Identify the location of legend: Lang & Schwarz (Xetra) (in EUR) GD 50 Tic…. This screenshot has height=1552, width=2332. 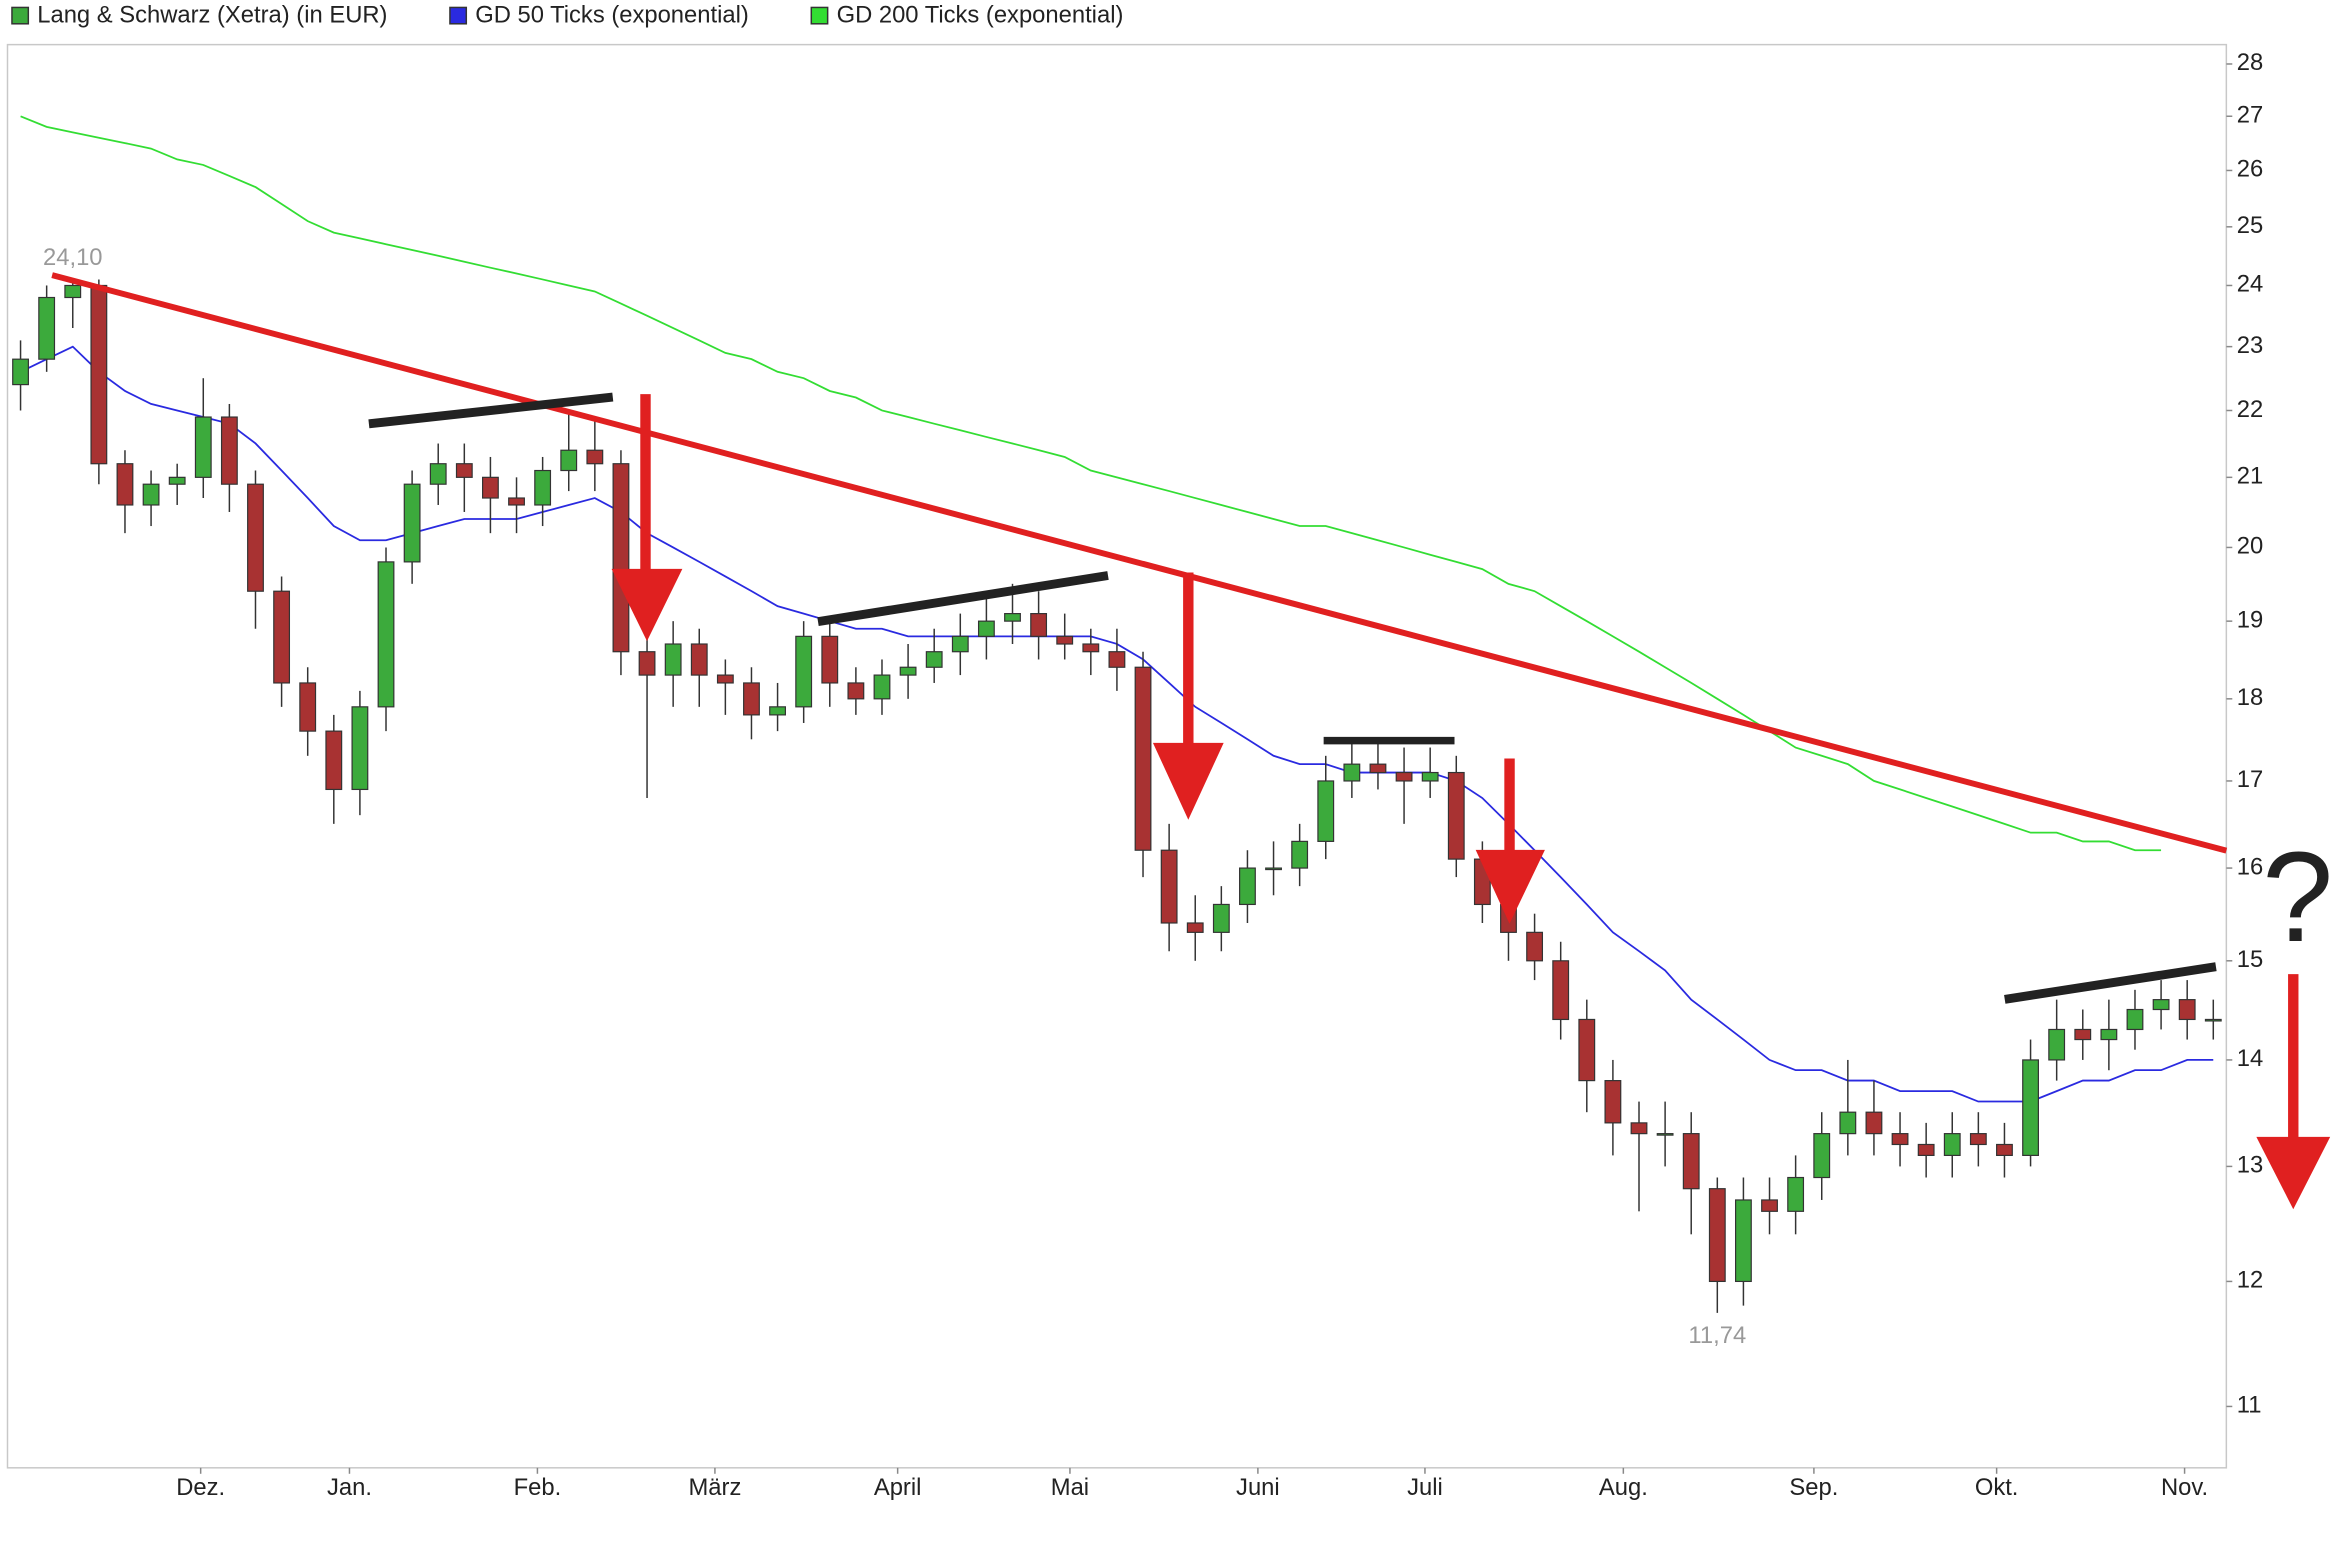
(567, 15).